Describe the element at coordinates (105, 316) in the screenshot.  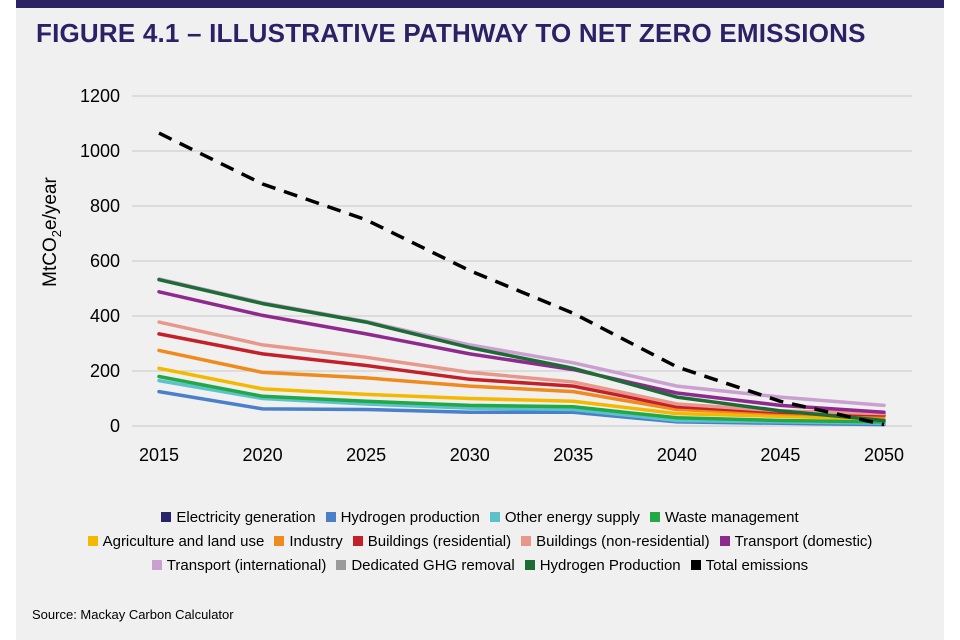
I see `y-tick-label: 400` at that location.